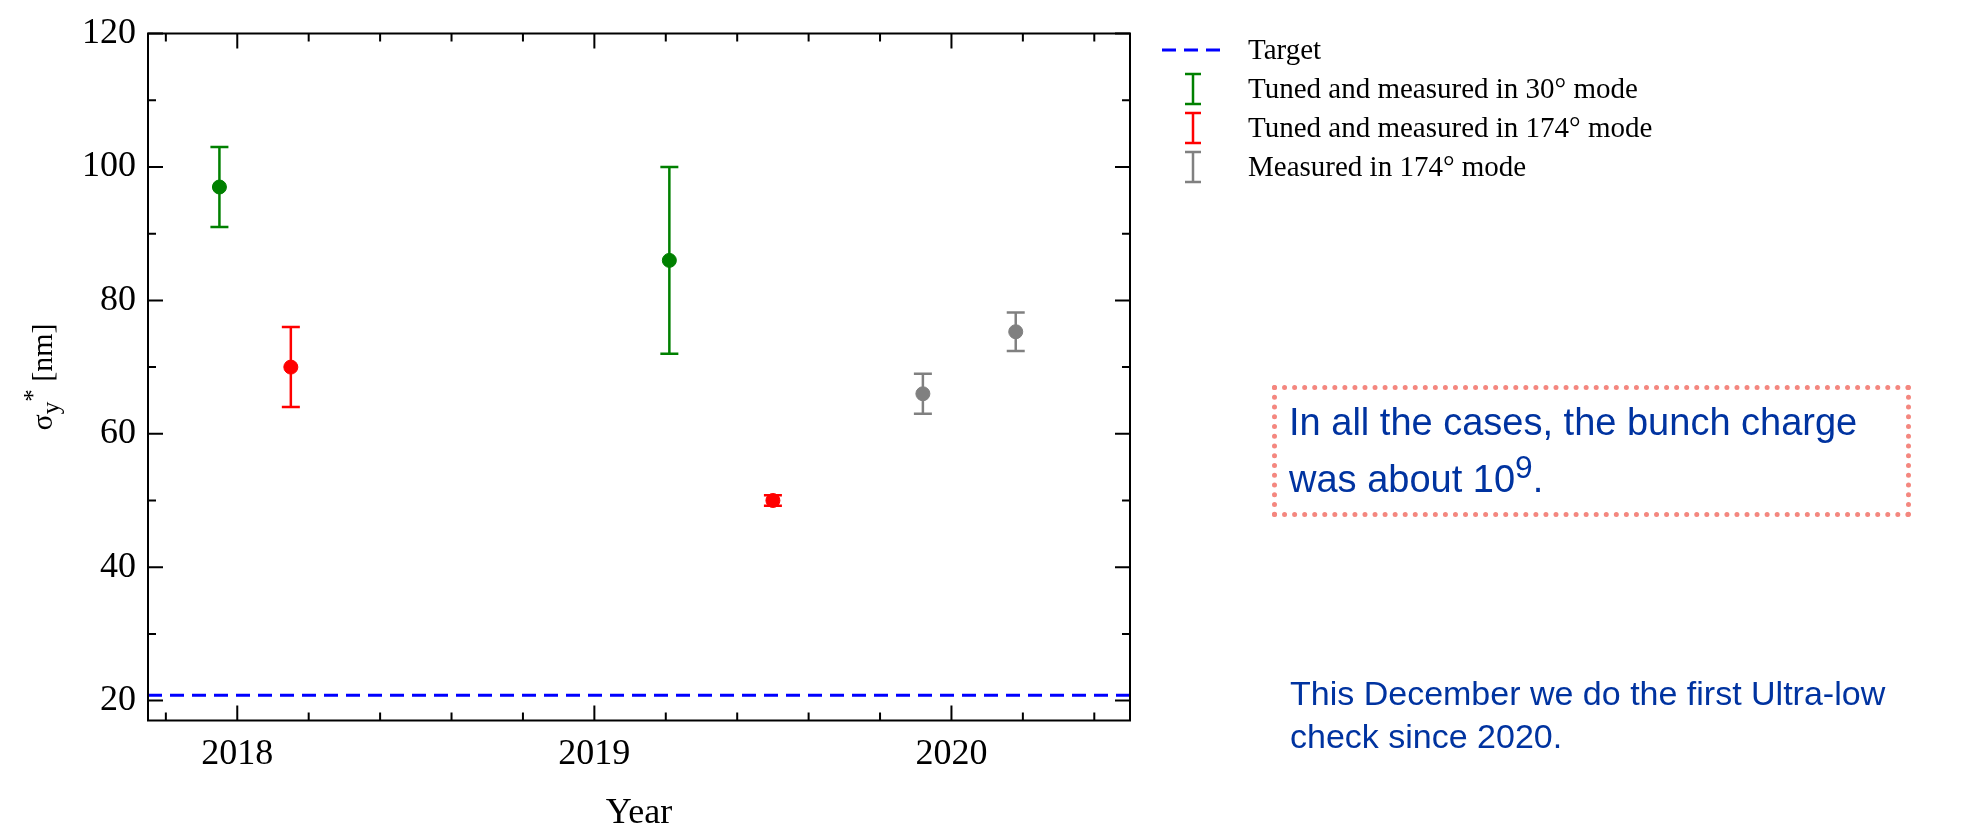  What do you see at coordinates (109, 31) in the screenshot?
I see `y-tick-label: 120` at bounding box center [109, 31].